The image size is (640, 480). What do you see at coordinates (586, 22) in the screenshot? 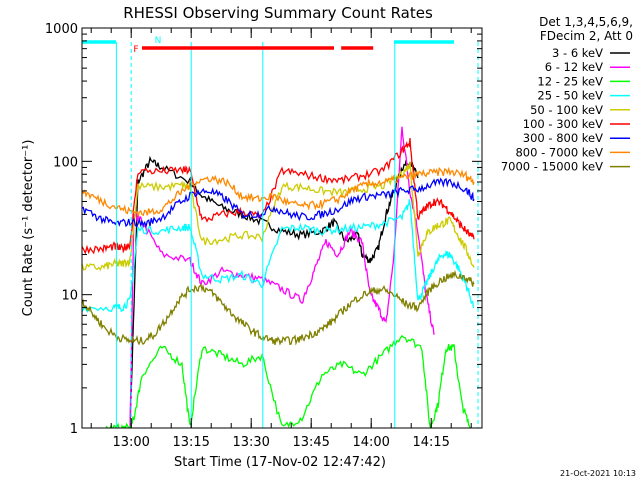
I see `legend-header-line-1: Det 1,3,4,5,6,9,` at bounding box center [586, 22].